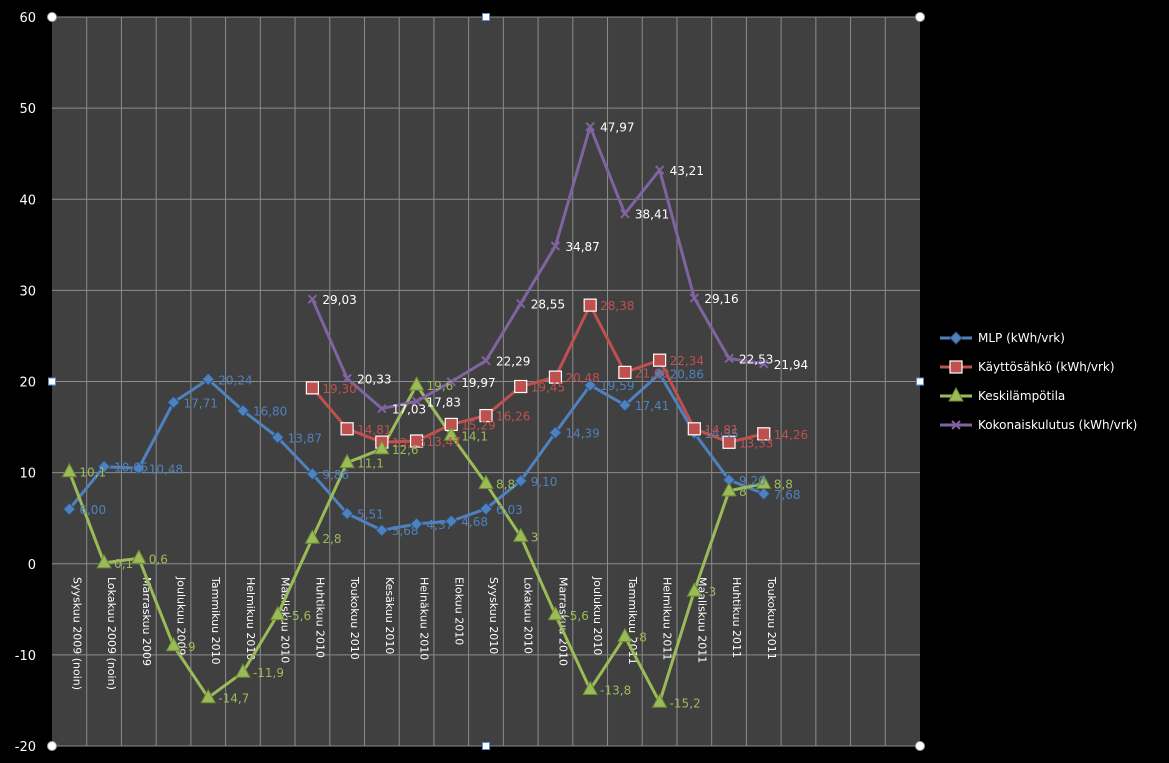  Describe the element at coordinates (528, 615) in the screenshot. I see `x-tick-label: Lokakuu 2010` at that location.